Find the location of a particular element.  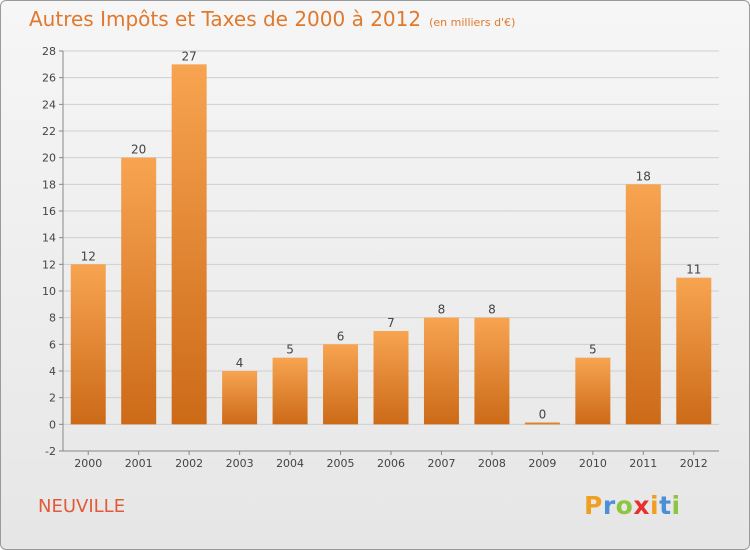

y-tick-label: -2 is located at coordinates (50, 451).